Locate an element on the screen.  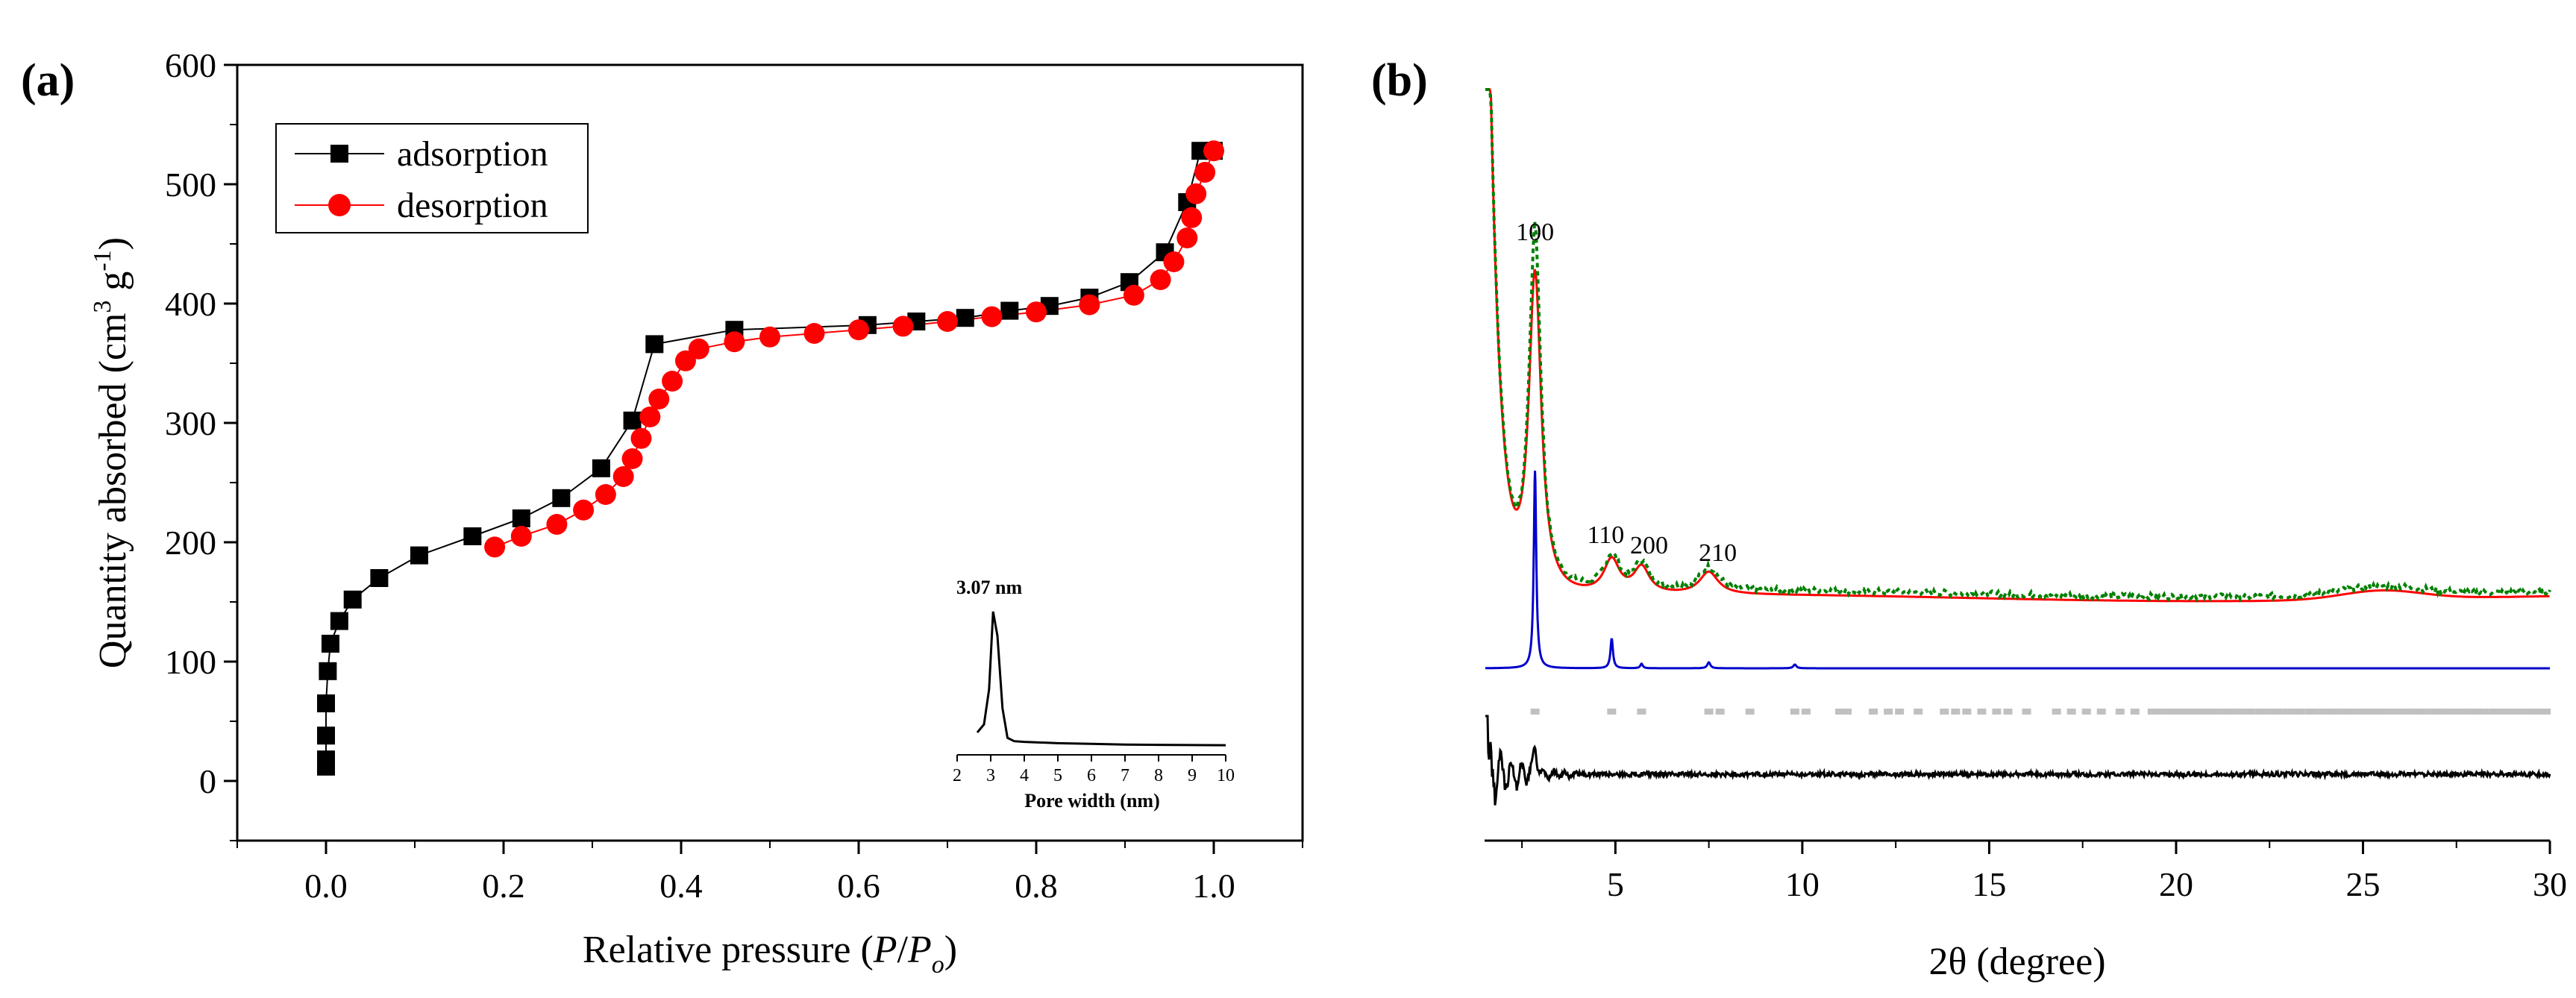
simulated-pattern-line is located at coordinates (2017, 570).